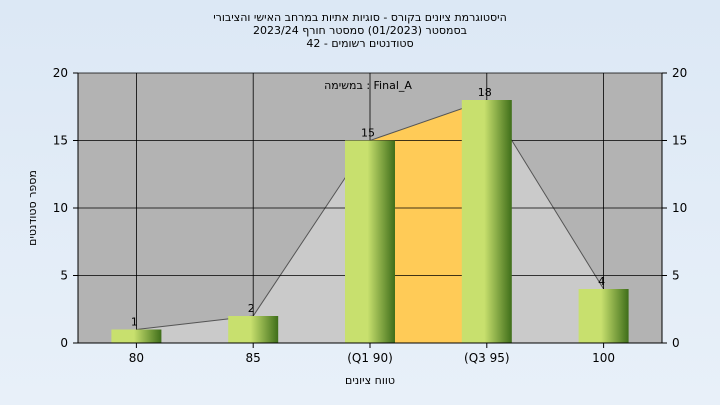  Describe the element at coordinates (676, 276) in the screenshot. I see `y-tick-label-right: 5` at that location.